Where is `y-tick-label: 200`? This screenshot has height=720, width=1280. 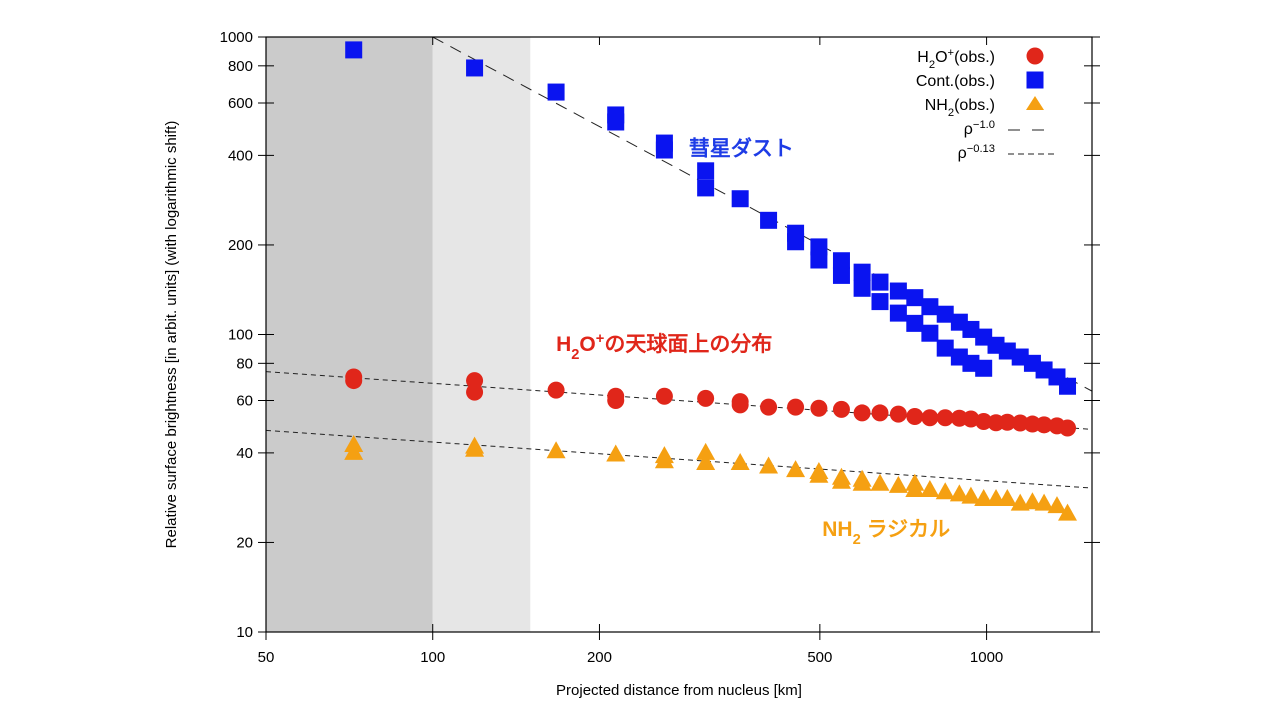
y-tick-label: 200 is located at coordinates (240, 245).